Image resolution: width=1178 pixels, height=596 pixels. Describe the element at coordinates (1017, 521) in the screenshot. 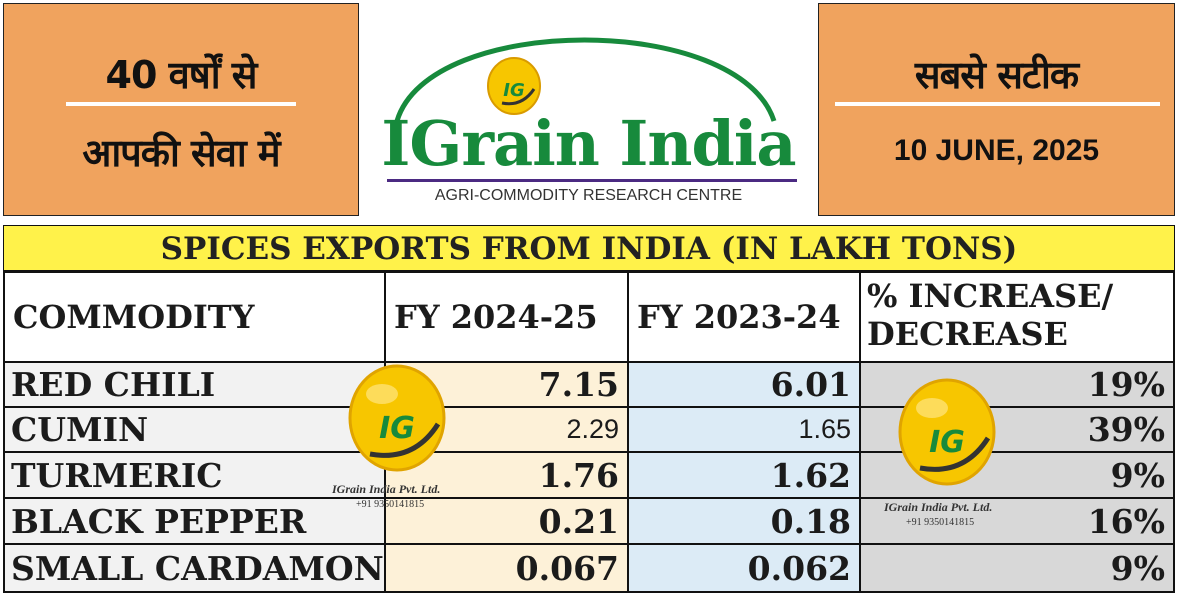

I see `row-change: 16%` at that location.